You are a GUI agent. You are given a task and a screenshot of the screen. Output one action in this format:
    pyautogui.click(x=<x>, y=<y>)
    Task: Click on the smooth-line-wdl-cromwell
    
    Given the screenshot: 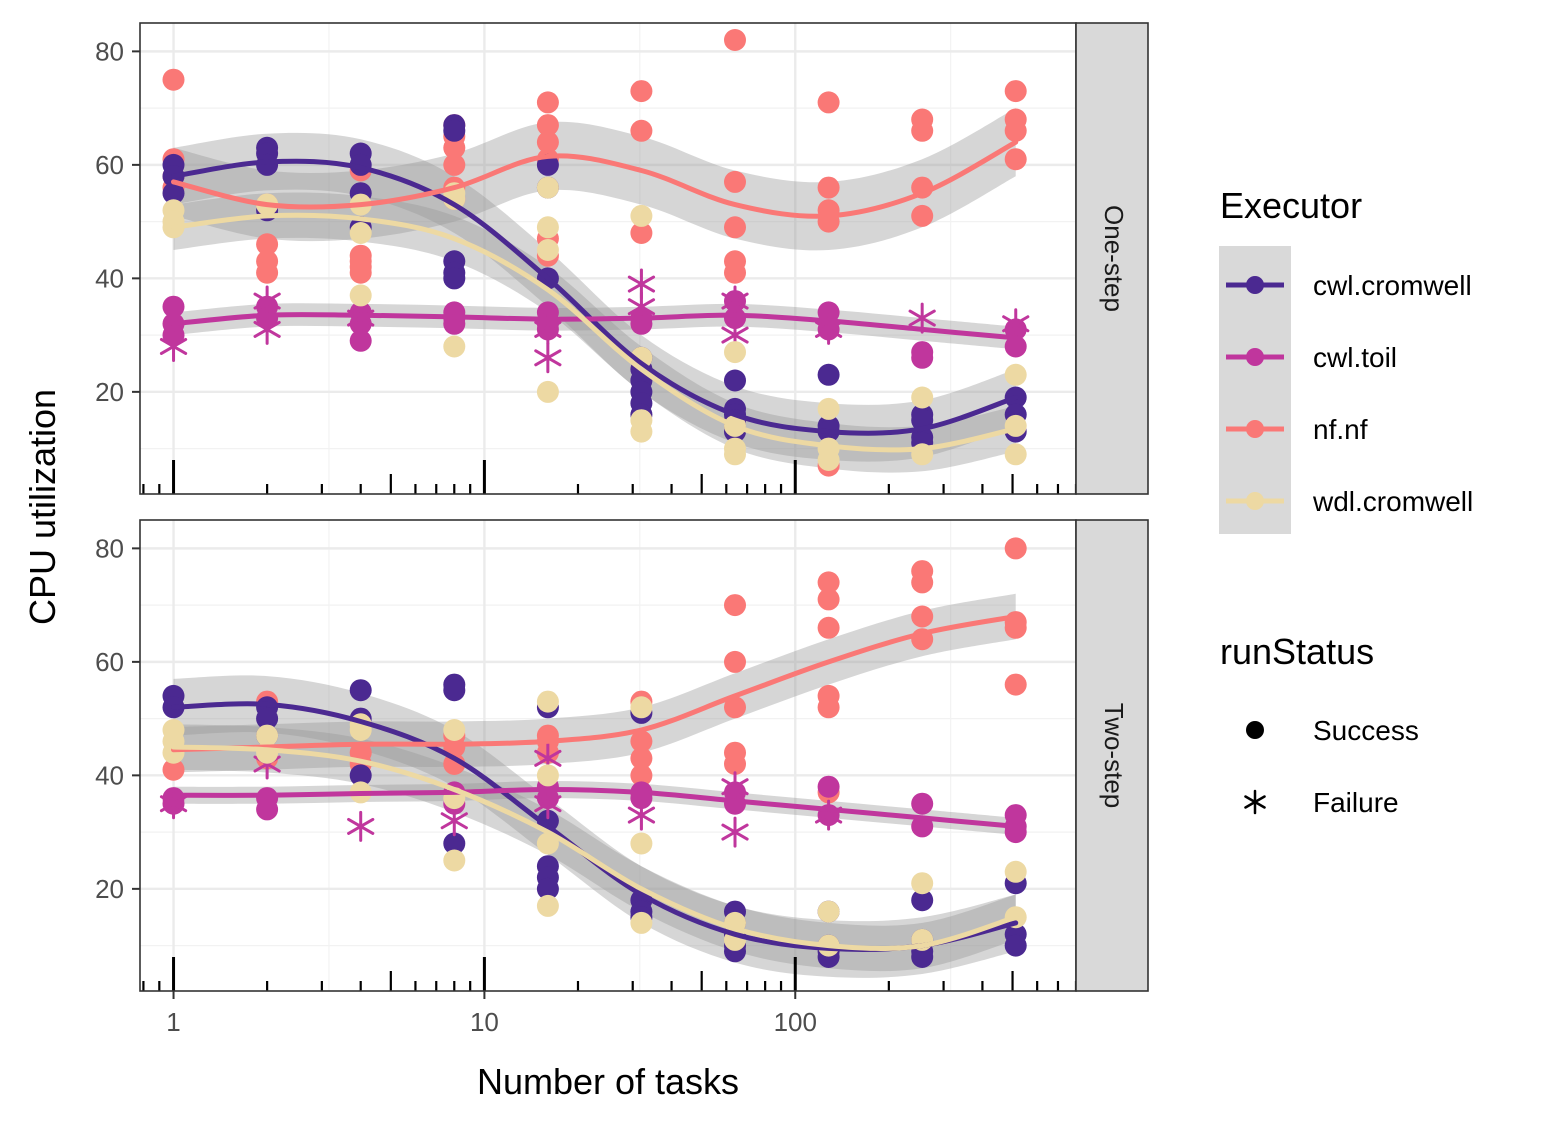 What is the action you would take?
    pyautogui.click(x=595, y=847)
    